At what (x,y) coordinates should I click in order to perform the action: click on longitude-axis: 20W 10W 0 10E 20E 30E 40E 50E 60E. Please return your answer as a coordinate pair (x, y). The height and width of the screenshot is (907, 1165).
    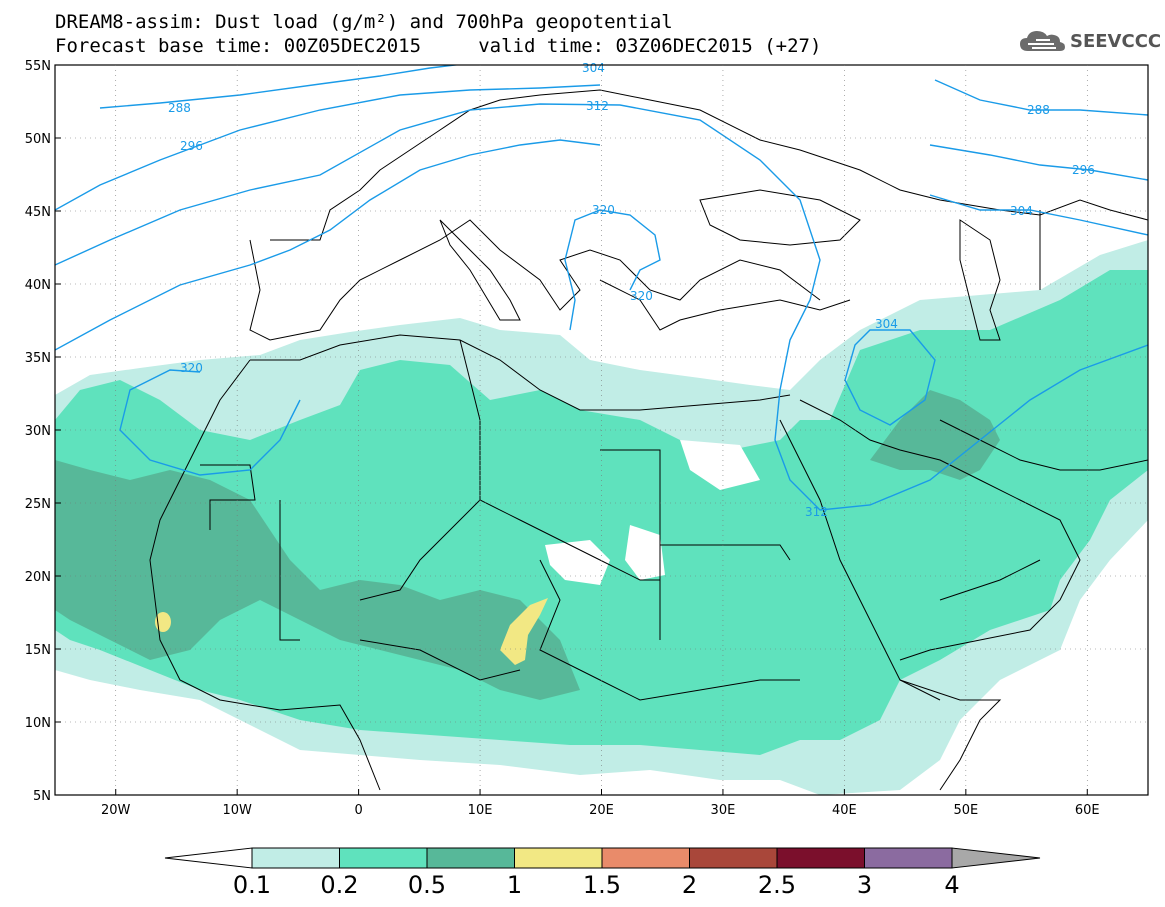
    Looking at the image, I should click on (600, 803).